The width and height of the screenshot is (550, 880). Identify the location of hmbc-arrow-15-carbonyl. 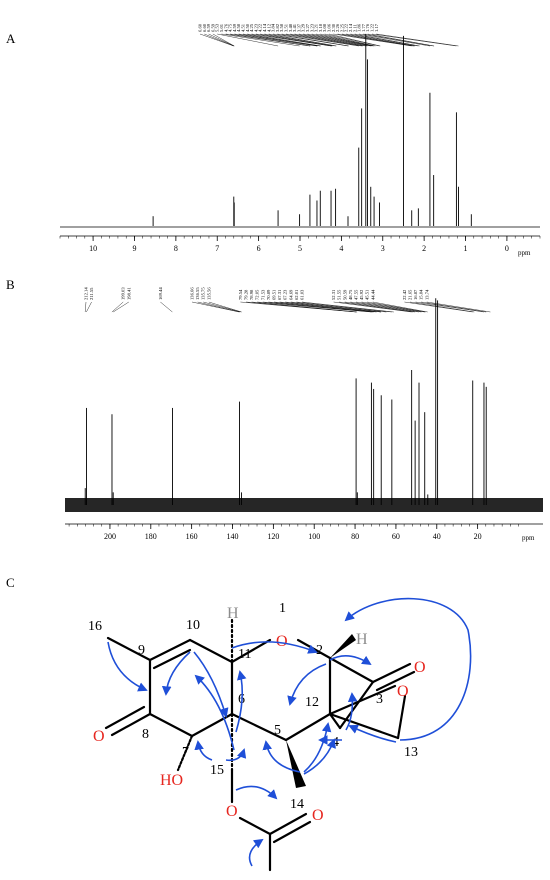
(256, 792).